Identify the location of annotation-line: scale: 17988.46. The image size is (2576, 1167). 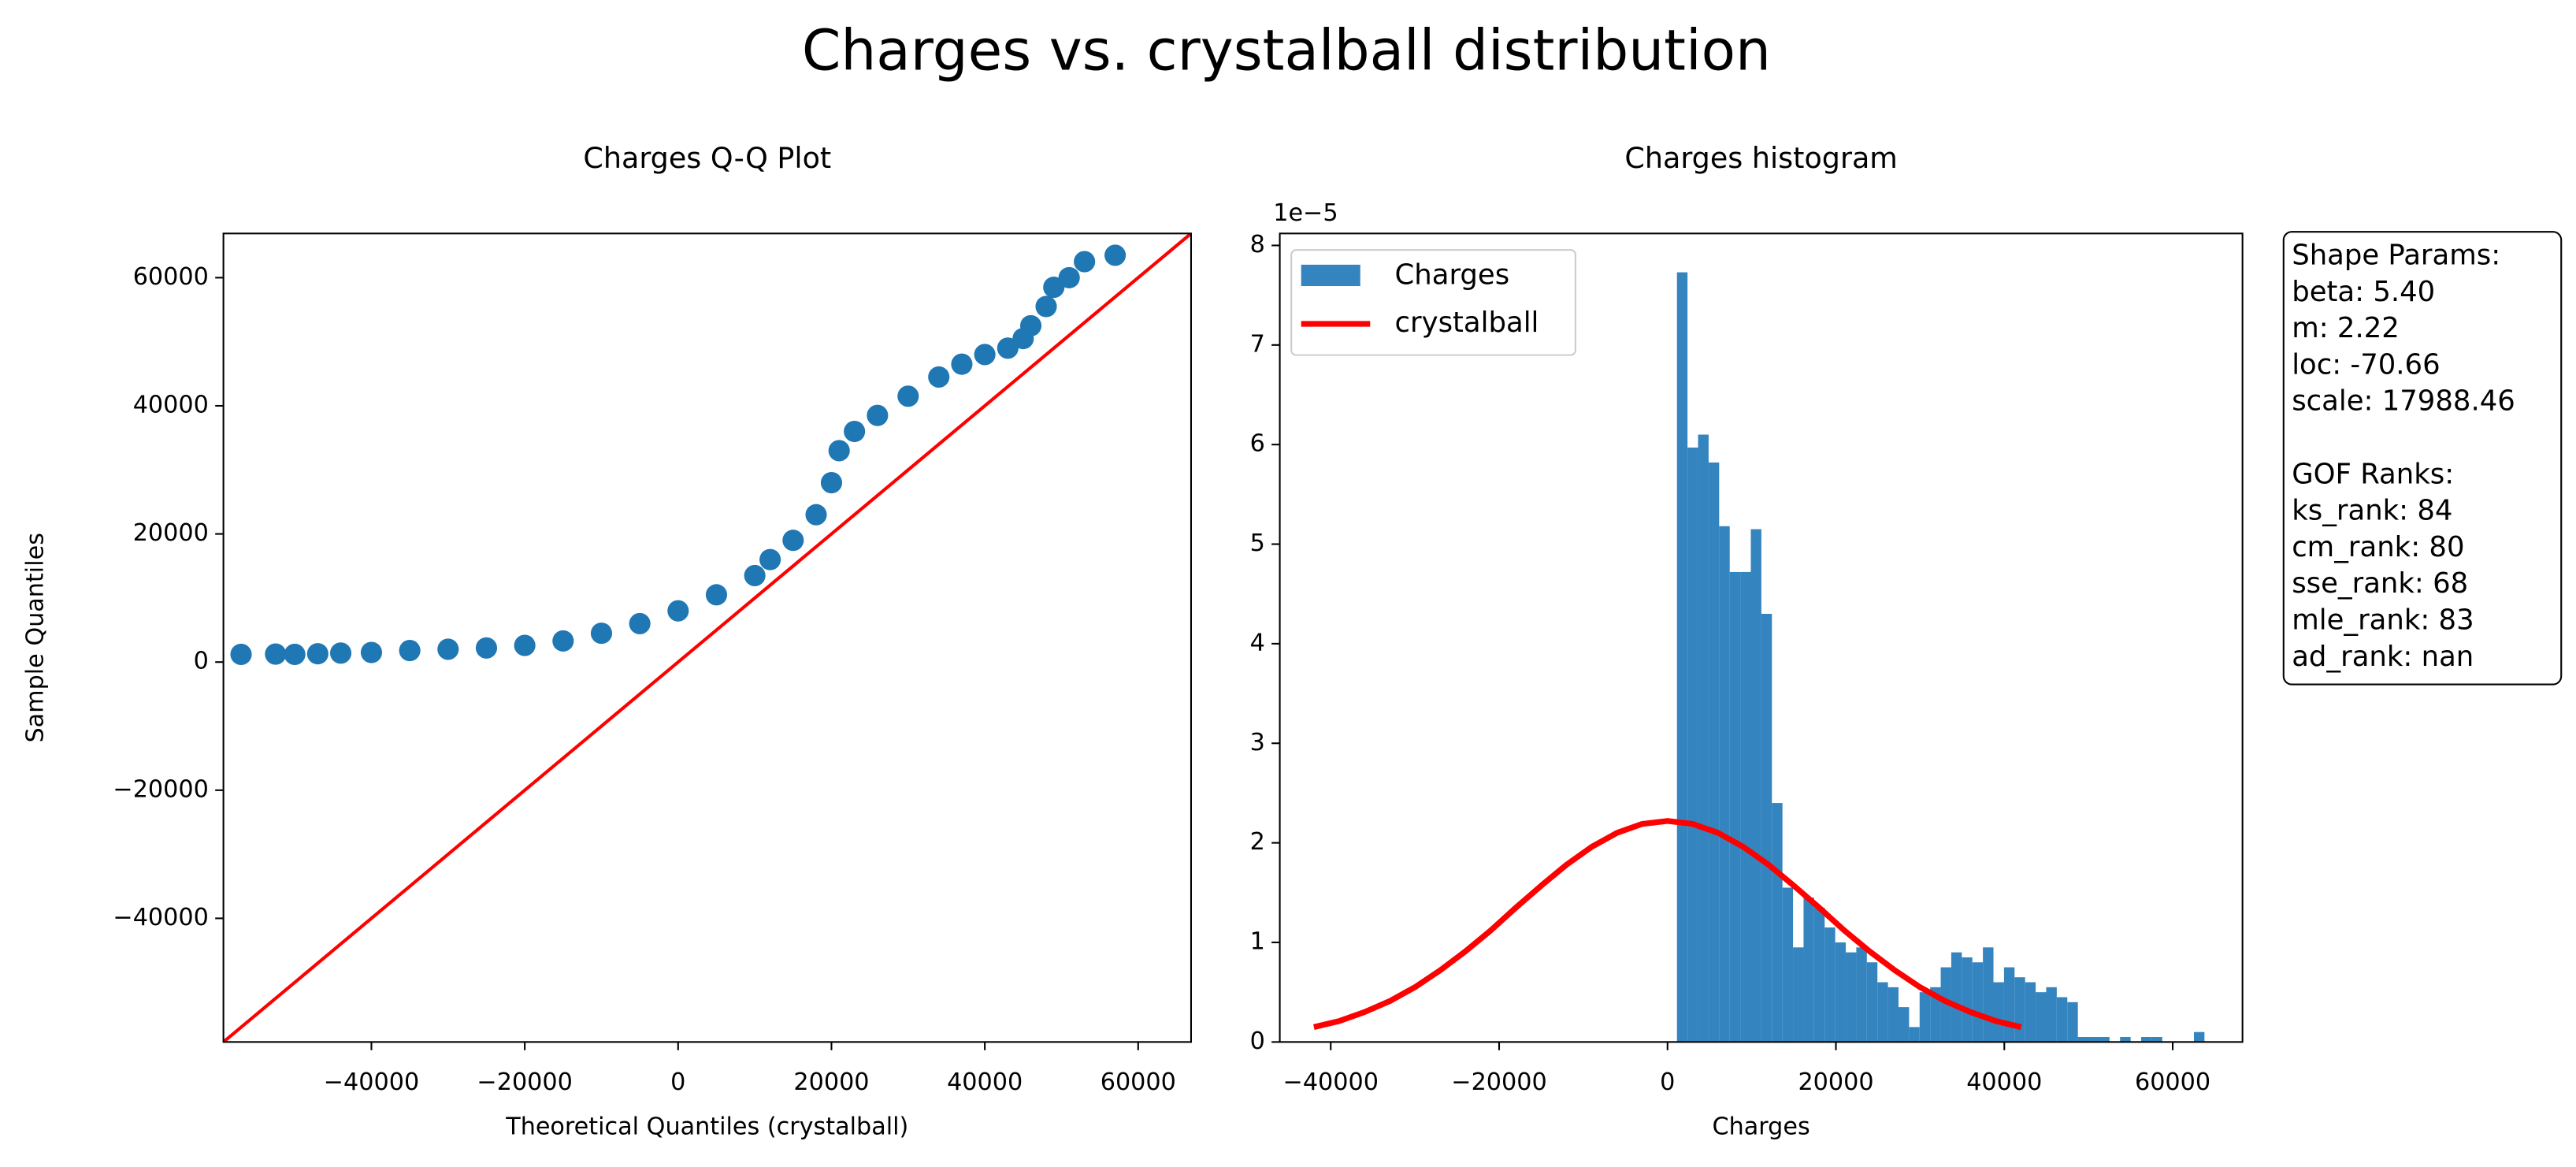
(2403, 401).